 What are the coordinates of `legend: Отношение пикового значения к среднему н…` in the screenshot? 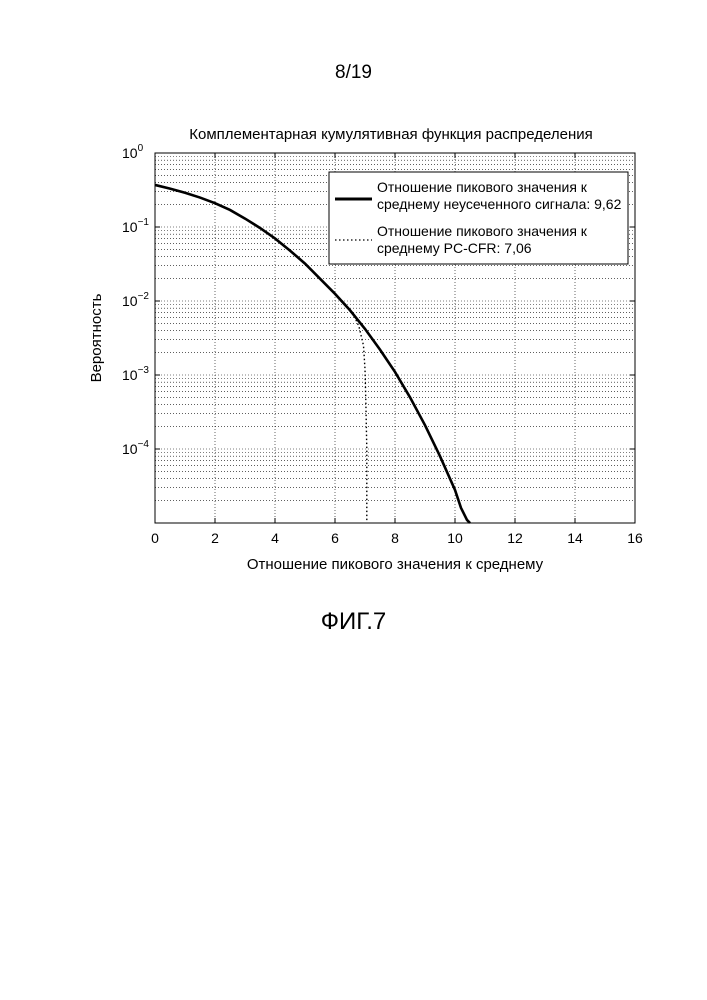 It's located at (478, 218).